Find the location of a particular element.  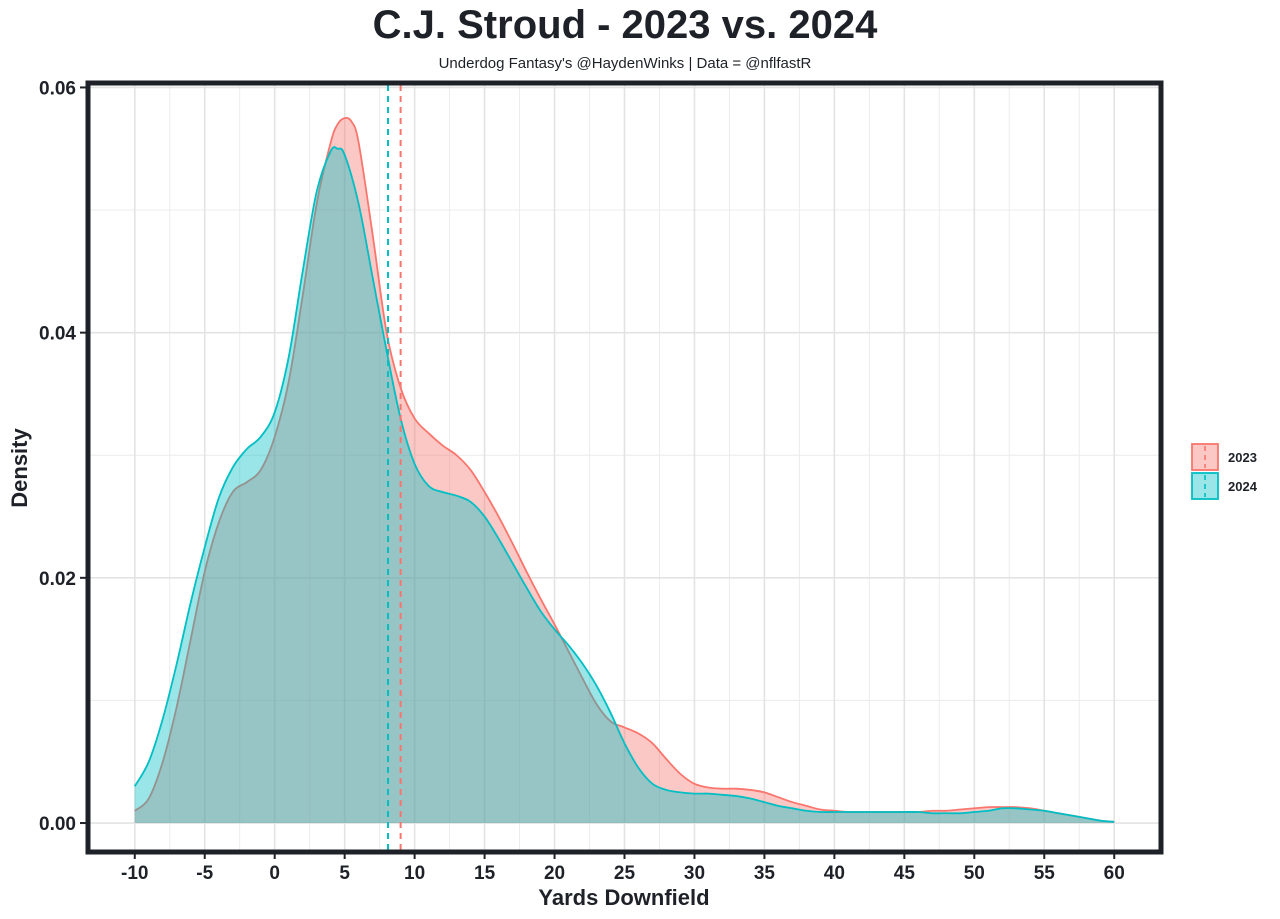

x-tick-label: 35 is located at coordinates (765, 873).